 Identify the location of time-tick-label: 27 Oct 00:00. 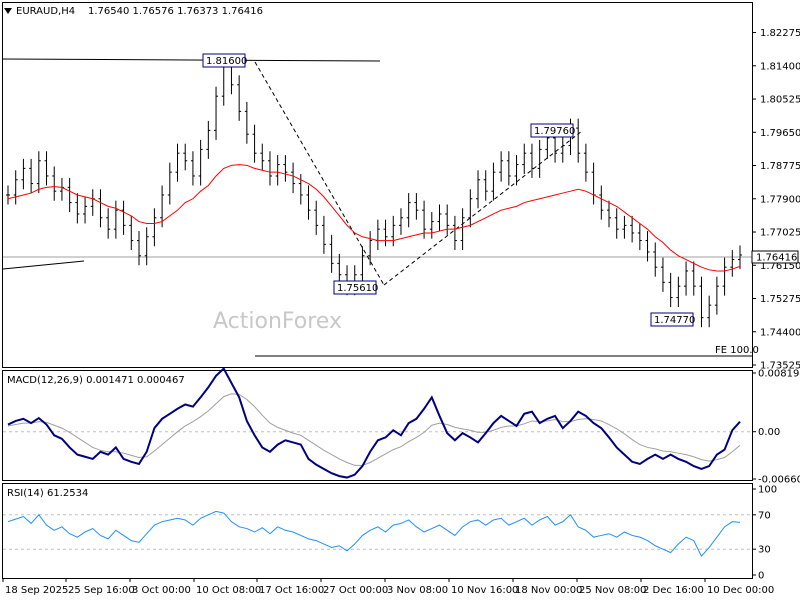
(355, 590).